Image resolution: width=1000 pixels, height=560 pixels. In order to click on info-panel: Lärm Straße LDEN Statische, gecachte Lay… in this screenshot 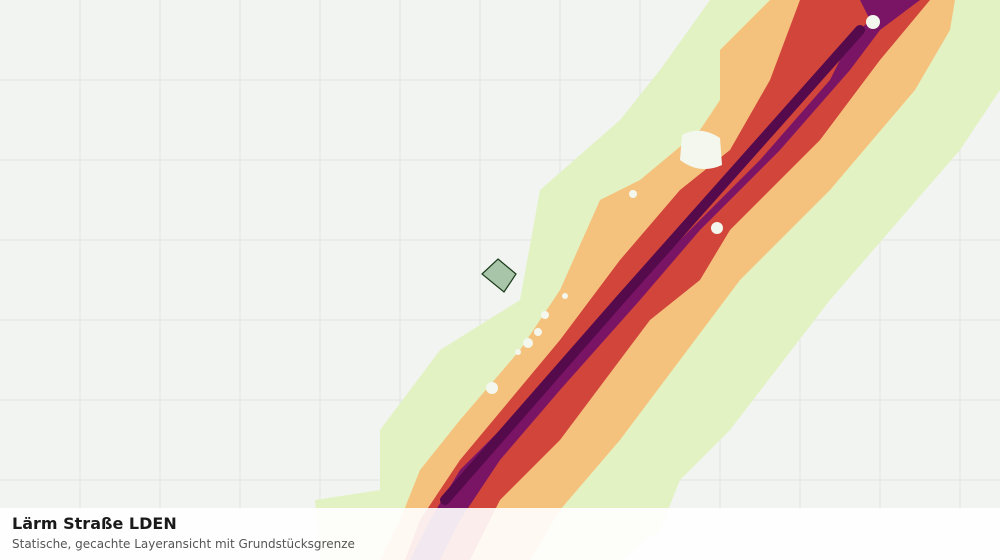, I will do `click(500, 534)`.